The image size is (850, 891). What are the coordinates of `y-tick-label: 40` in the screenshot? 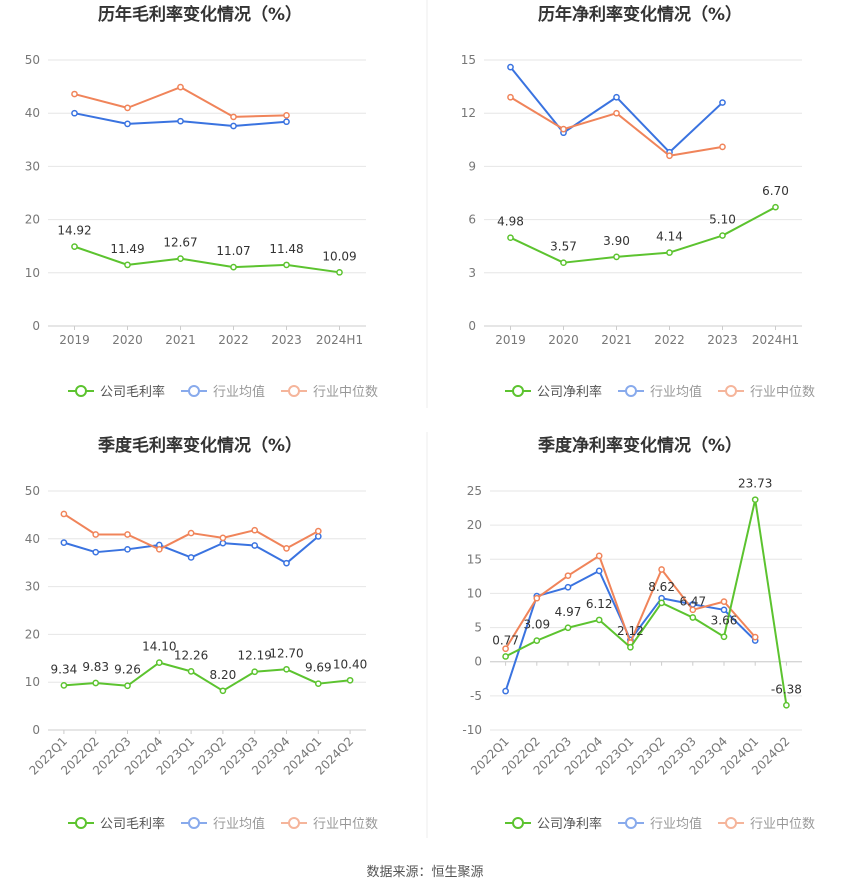 It's located at (32, 539).